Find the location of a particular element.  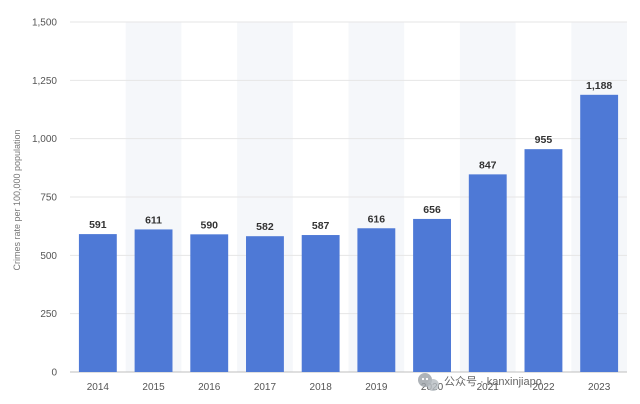

y-tick-label: 1,500 is located at coordinates (44, 23).